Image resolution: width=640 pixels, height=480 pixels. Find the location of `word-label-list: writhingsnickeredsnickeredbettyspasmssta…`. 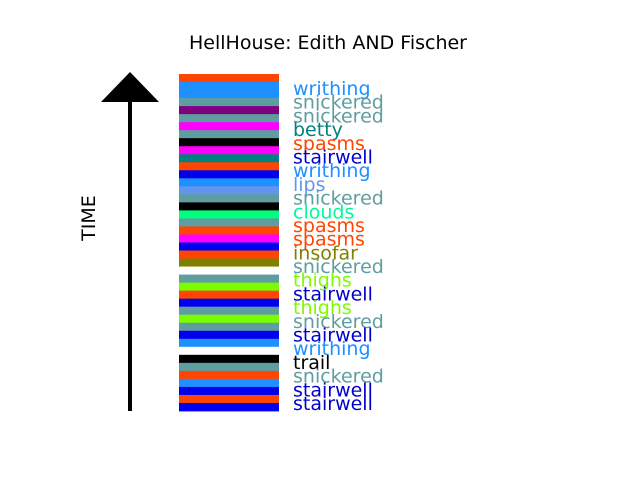

word-label-list: writhingsnickeredsnickeredbettyspasmssta… is located at coordinates (338, 246).